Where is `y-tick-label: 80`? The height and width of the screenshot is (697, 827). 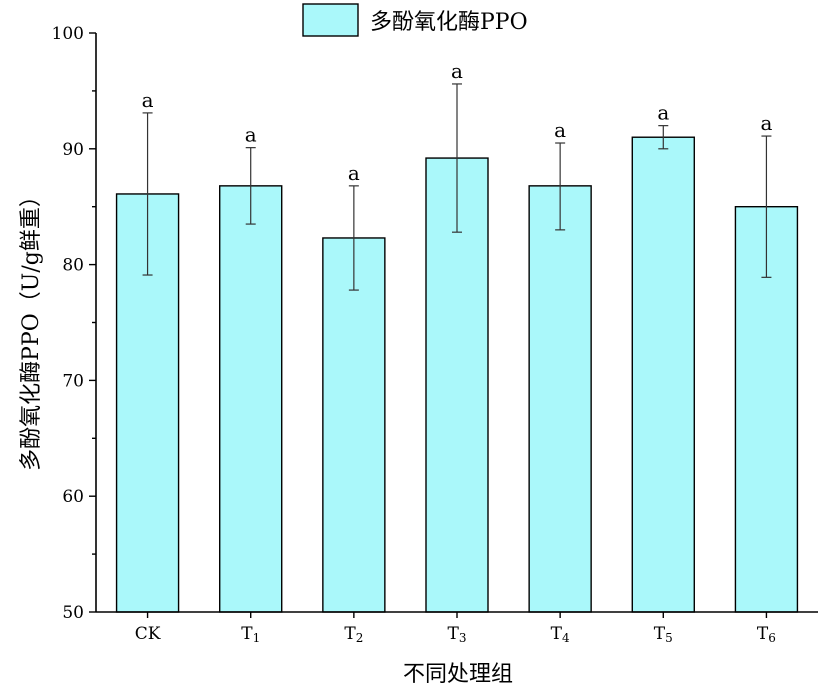 y-tick-label: 80 is located at coordinates (73, 266).